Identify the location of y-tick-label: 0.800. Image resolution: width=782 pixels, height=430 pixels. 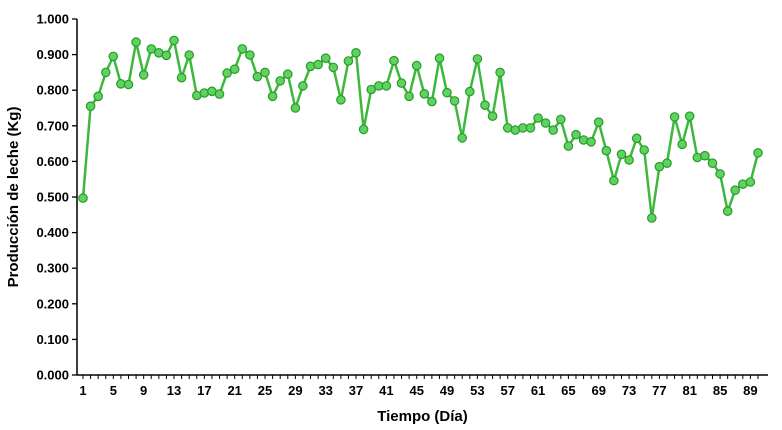
(52, 90).